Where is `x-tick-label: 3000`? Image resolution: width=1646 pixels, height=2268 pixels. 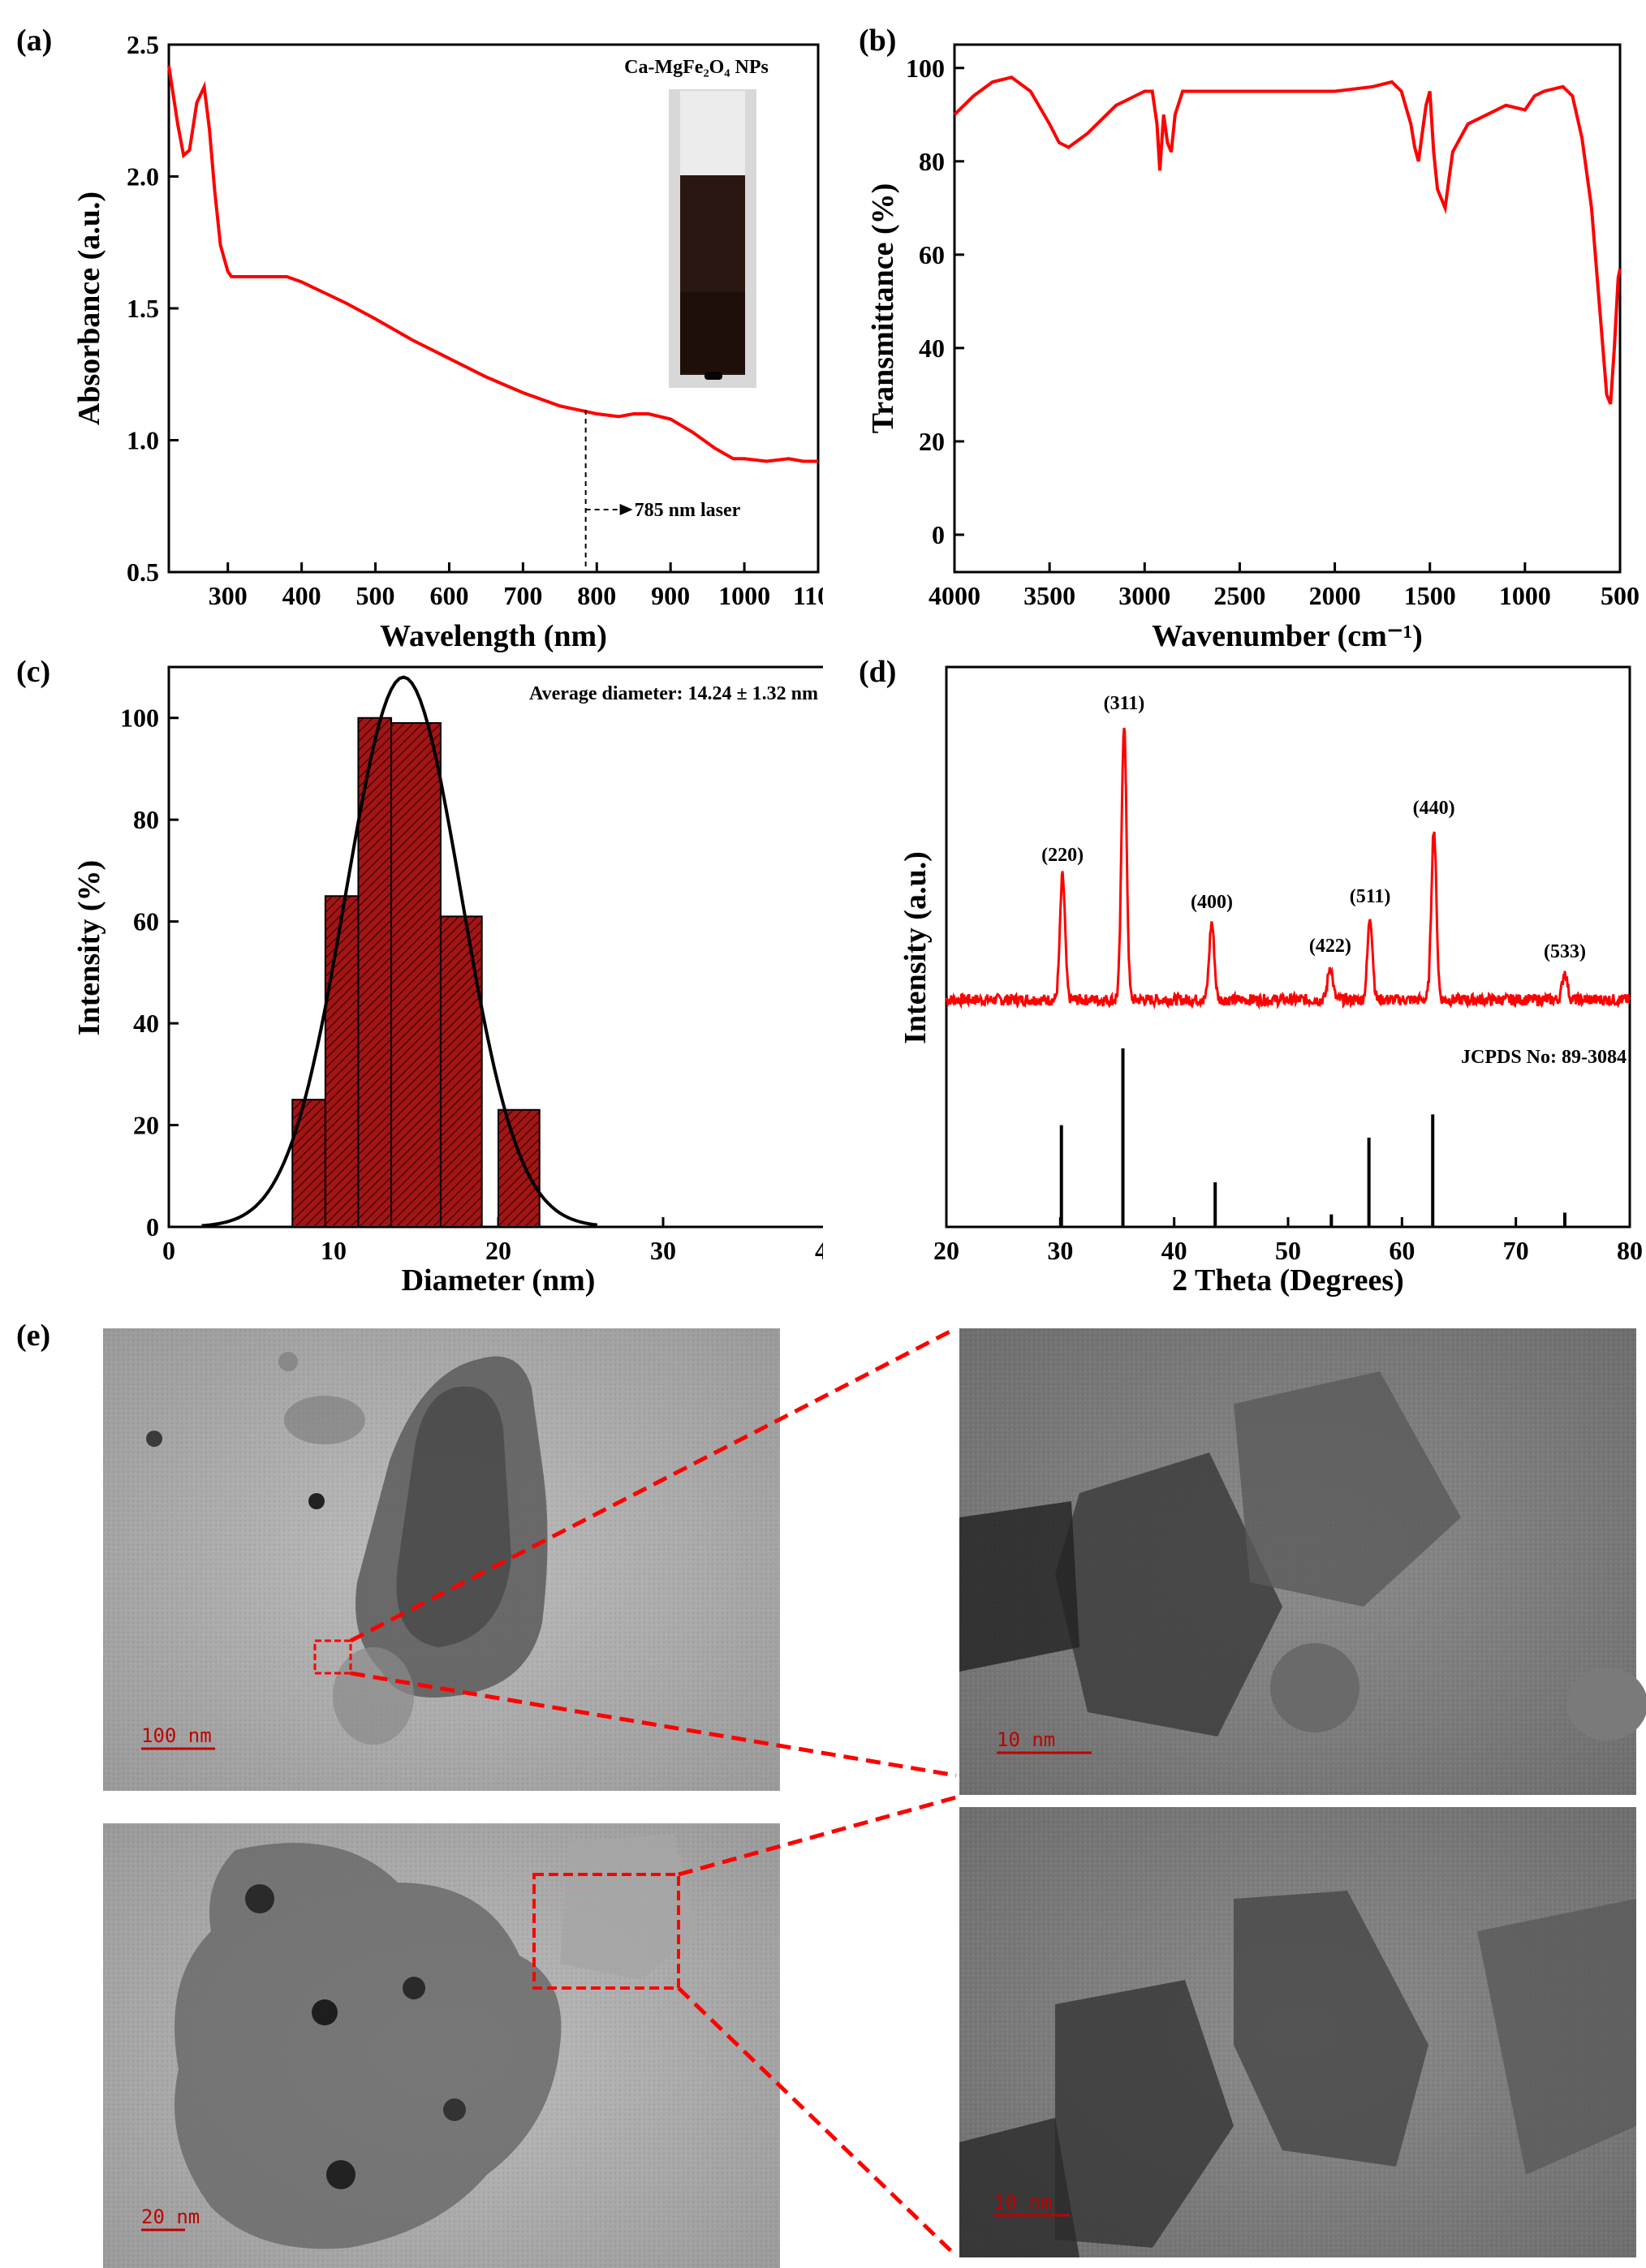
x-tick-label: 3000 is located at coordinates (1144, 595).